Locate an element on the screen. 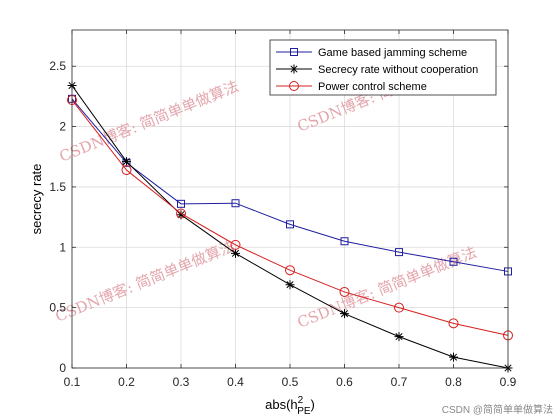  x-tick-label: 0.2 is located at coordinates (126, 382).